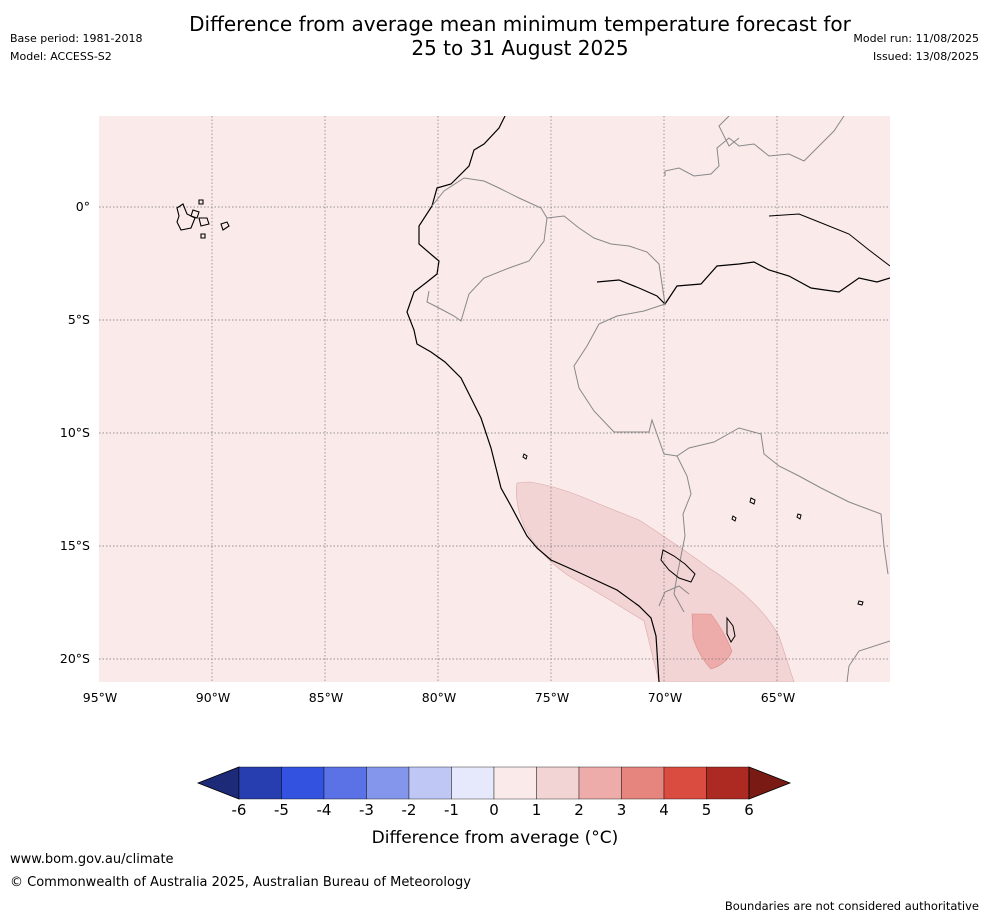 The height and width of the screenshot is (919, 988). Describe the element at coordinates (74, 432) in the screenshot. I see `lat-label-10s: 10°S` at that location.